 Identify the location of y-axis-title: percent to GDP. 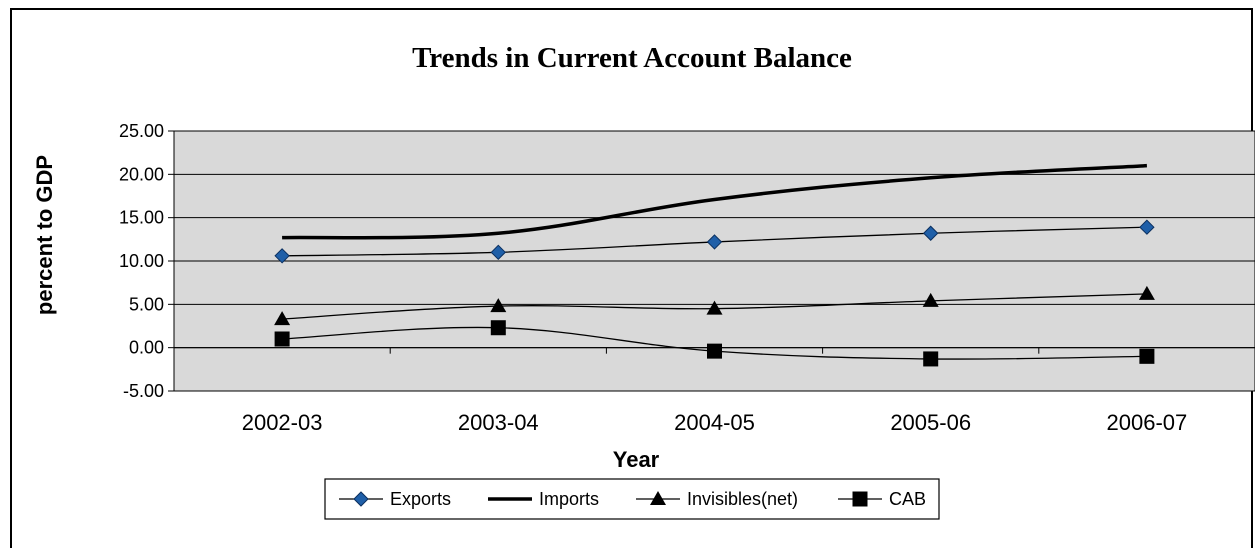
(44, 235).